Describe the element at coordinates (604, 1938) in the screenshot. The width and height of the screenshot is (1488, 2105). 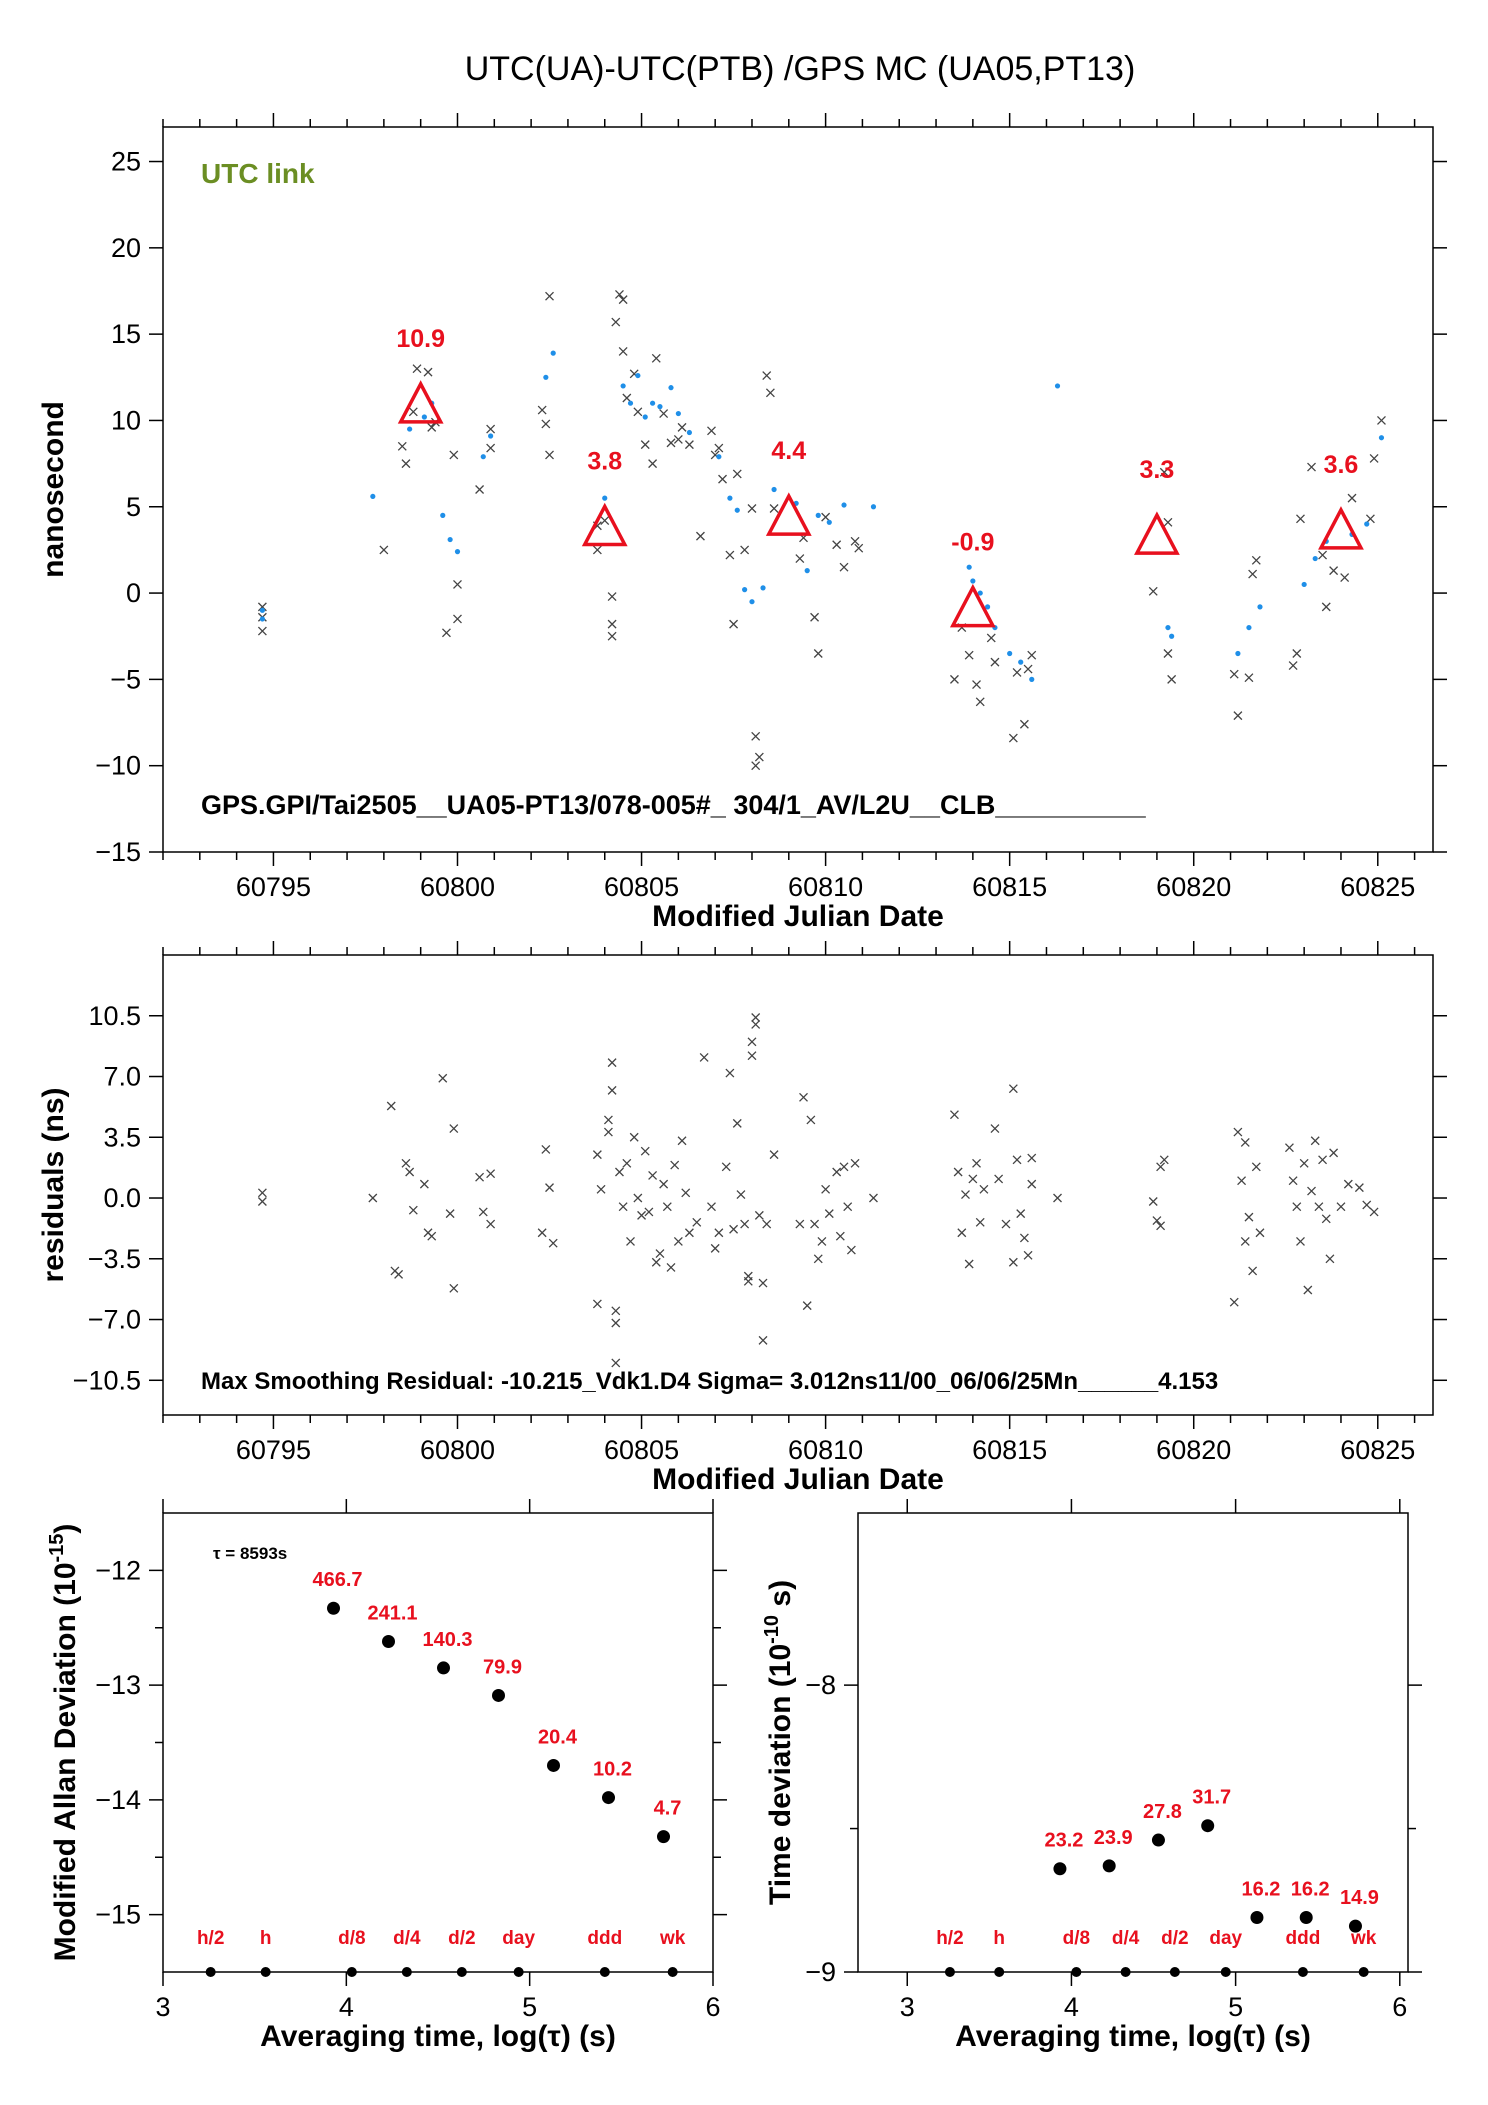
I see `time-marker-label: ddd` at that location.